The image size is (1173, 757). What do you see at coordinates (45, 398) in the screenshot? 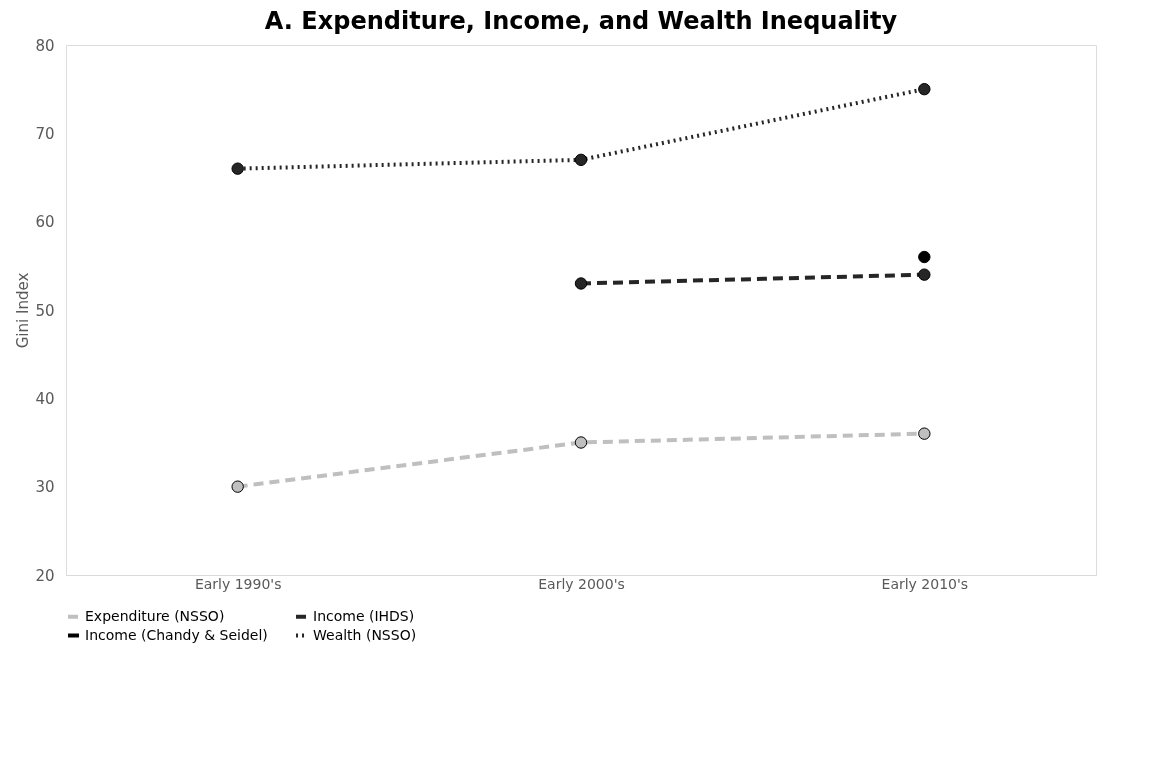
I see `y-tick-label: 40` at bounding box center [45, 398].